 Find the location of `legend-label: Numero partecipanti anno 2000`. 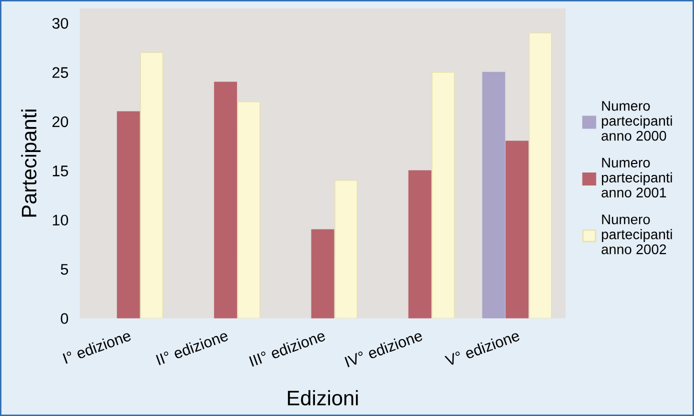

legend-label: Numero partecipanti anno 2000 is located at coordinates (637, 121).